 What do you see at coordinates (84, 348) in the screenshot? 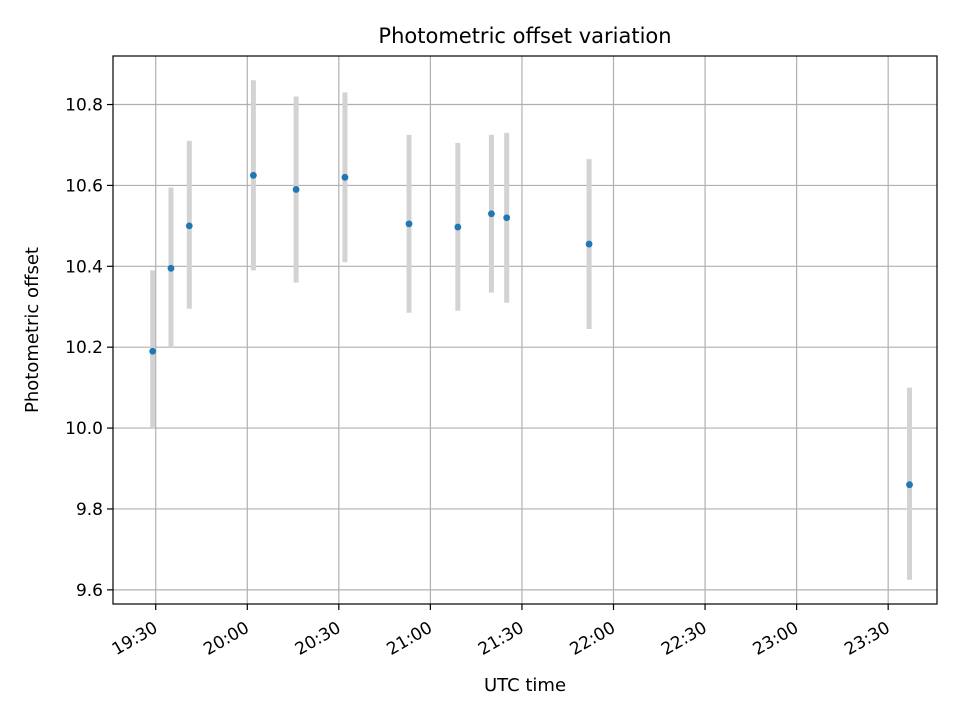
I see `y-tick-label: 10.2` at bounding box center [84, 348].